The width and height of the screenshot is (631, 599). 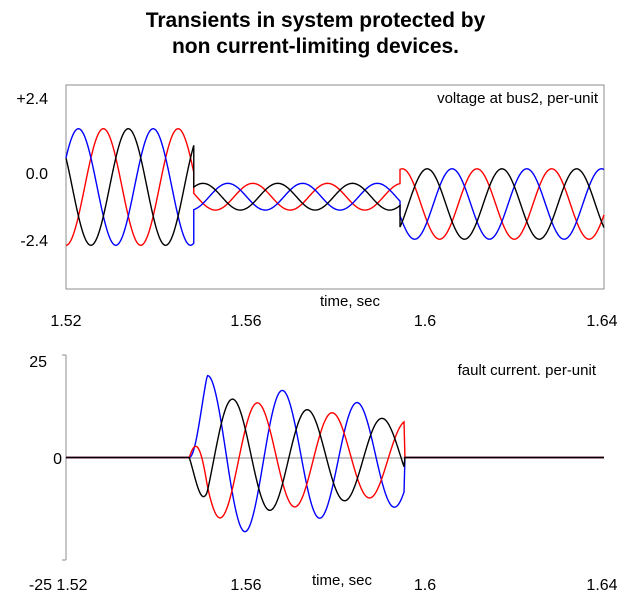 I want to click on voltage-xlabel: time, sec, so click(x=350, y=301).